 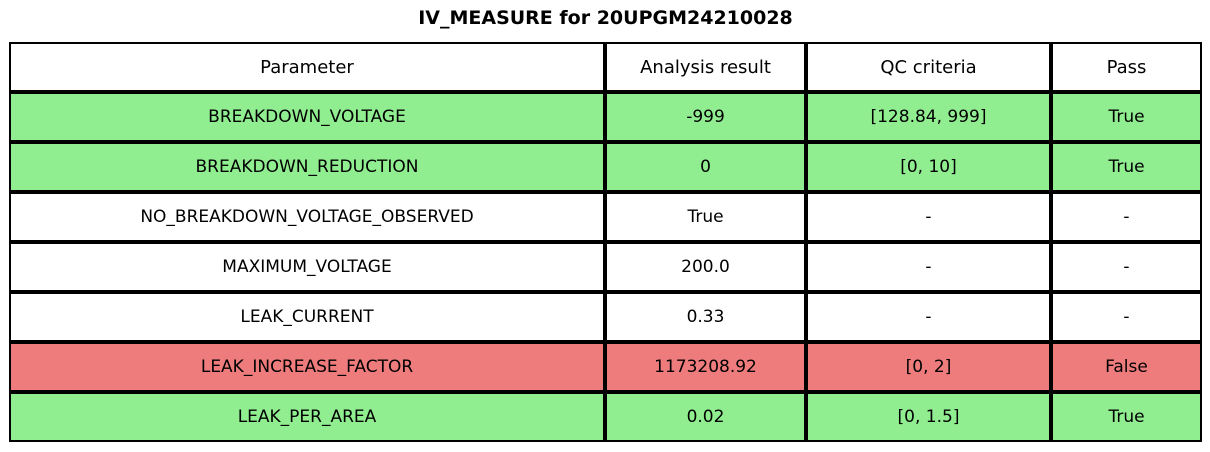 What do you see at coordinates (928, 117) in the screenshot?
I see `cell-qc-criteria: [128.84, 999]` at bounding box center [928, 117].